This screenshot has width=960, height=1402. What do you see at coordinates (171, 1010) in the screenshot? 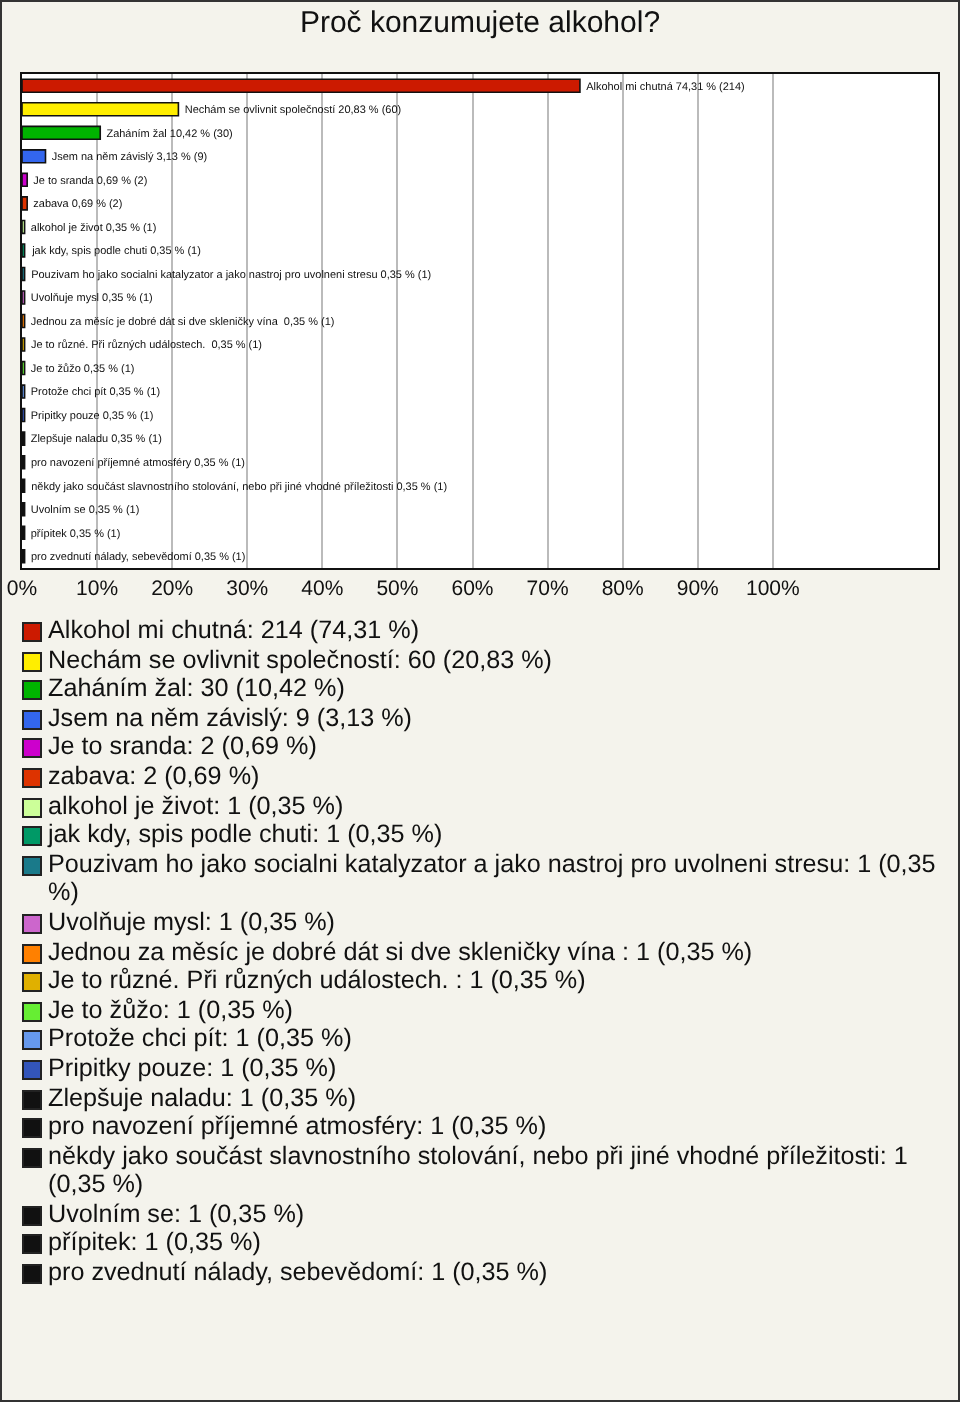
I see `text: Je to žůžo: 1 (0,35 %)` at bounding box center [171, 1010].